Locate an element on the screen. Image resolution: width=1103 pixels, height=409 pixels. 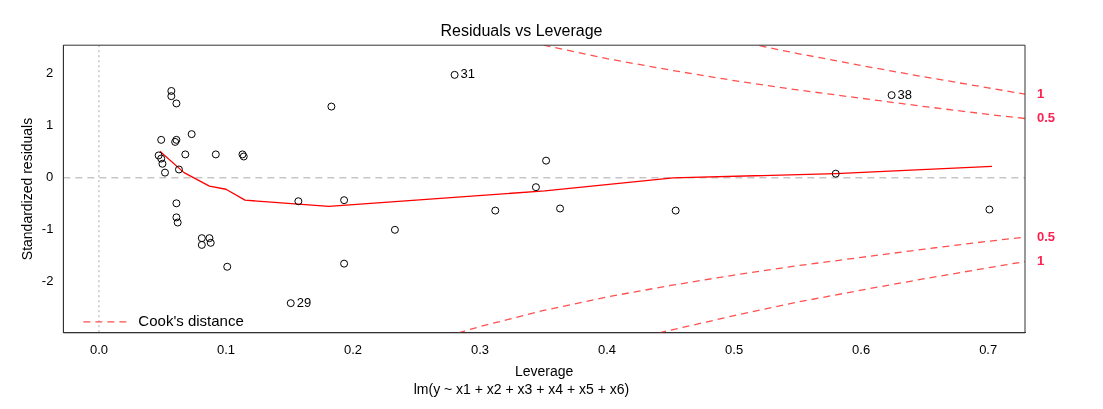
x-axis-title: Leverage is located at coordinates (544, 370).